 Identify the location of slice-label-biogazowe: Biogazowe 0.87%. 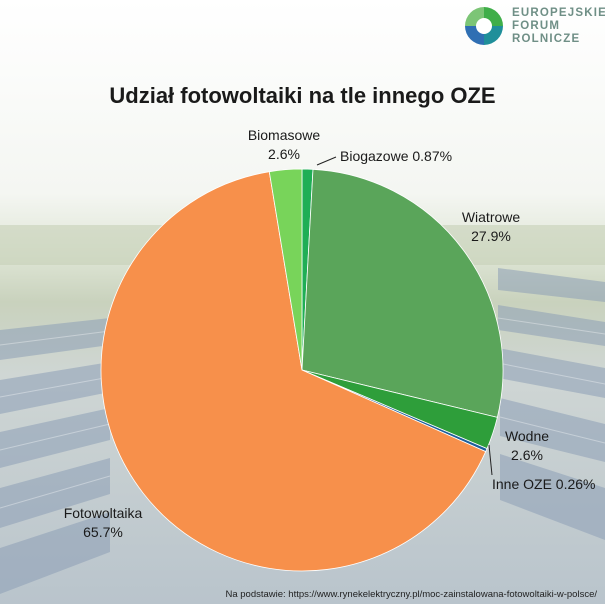
(396, 156).